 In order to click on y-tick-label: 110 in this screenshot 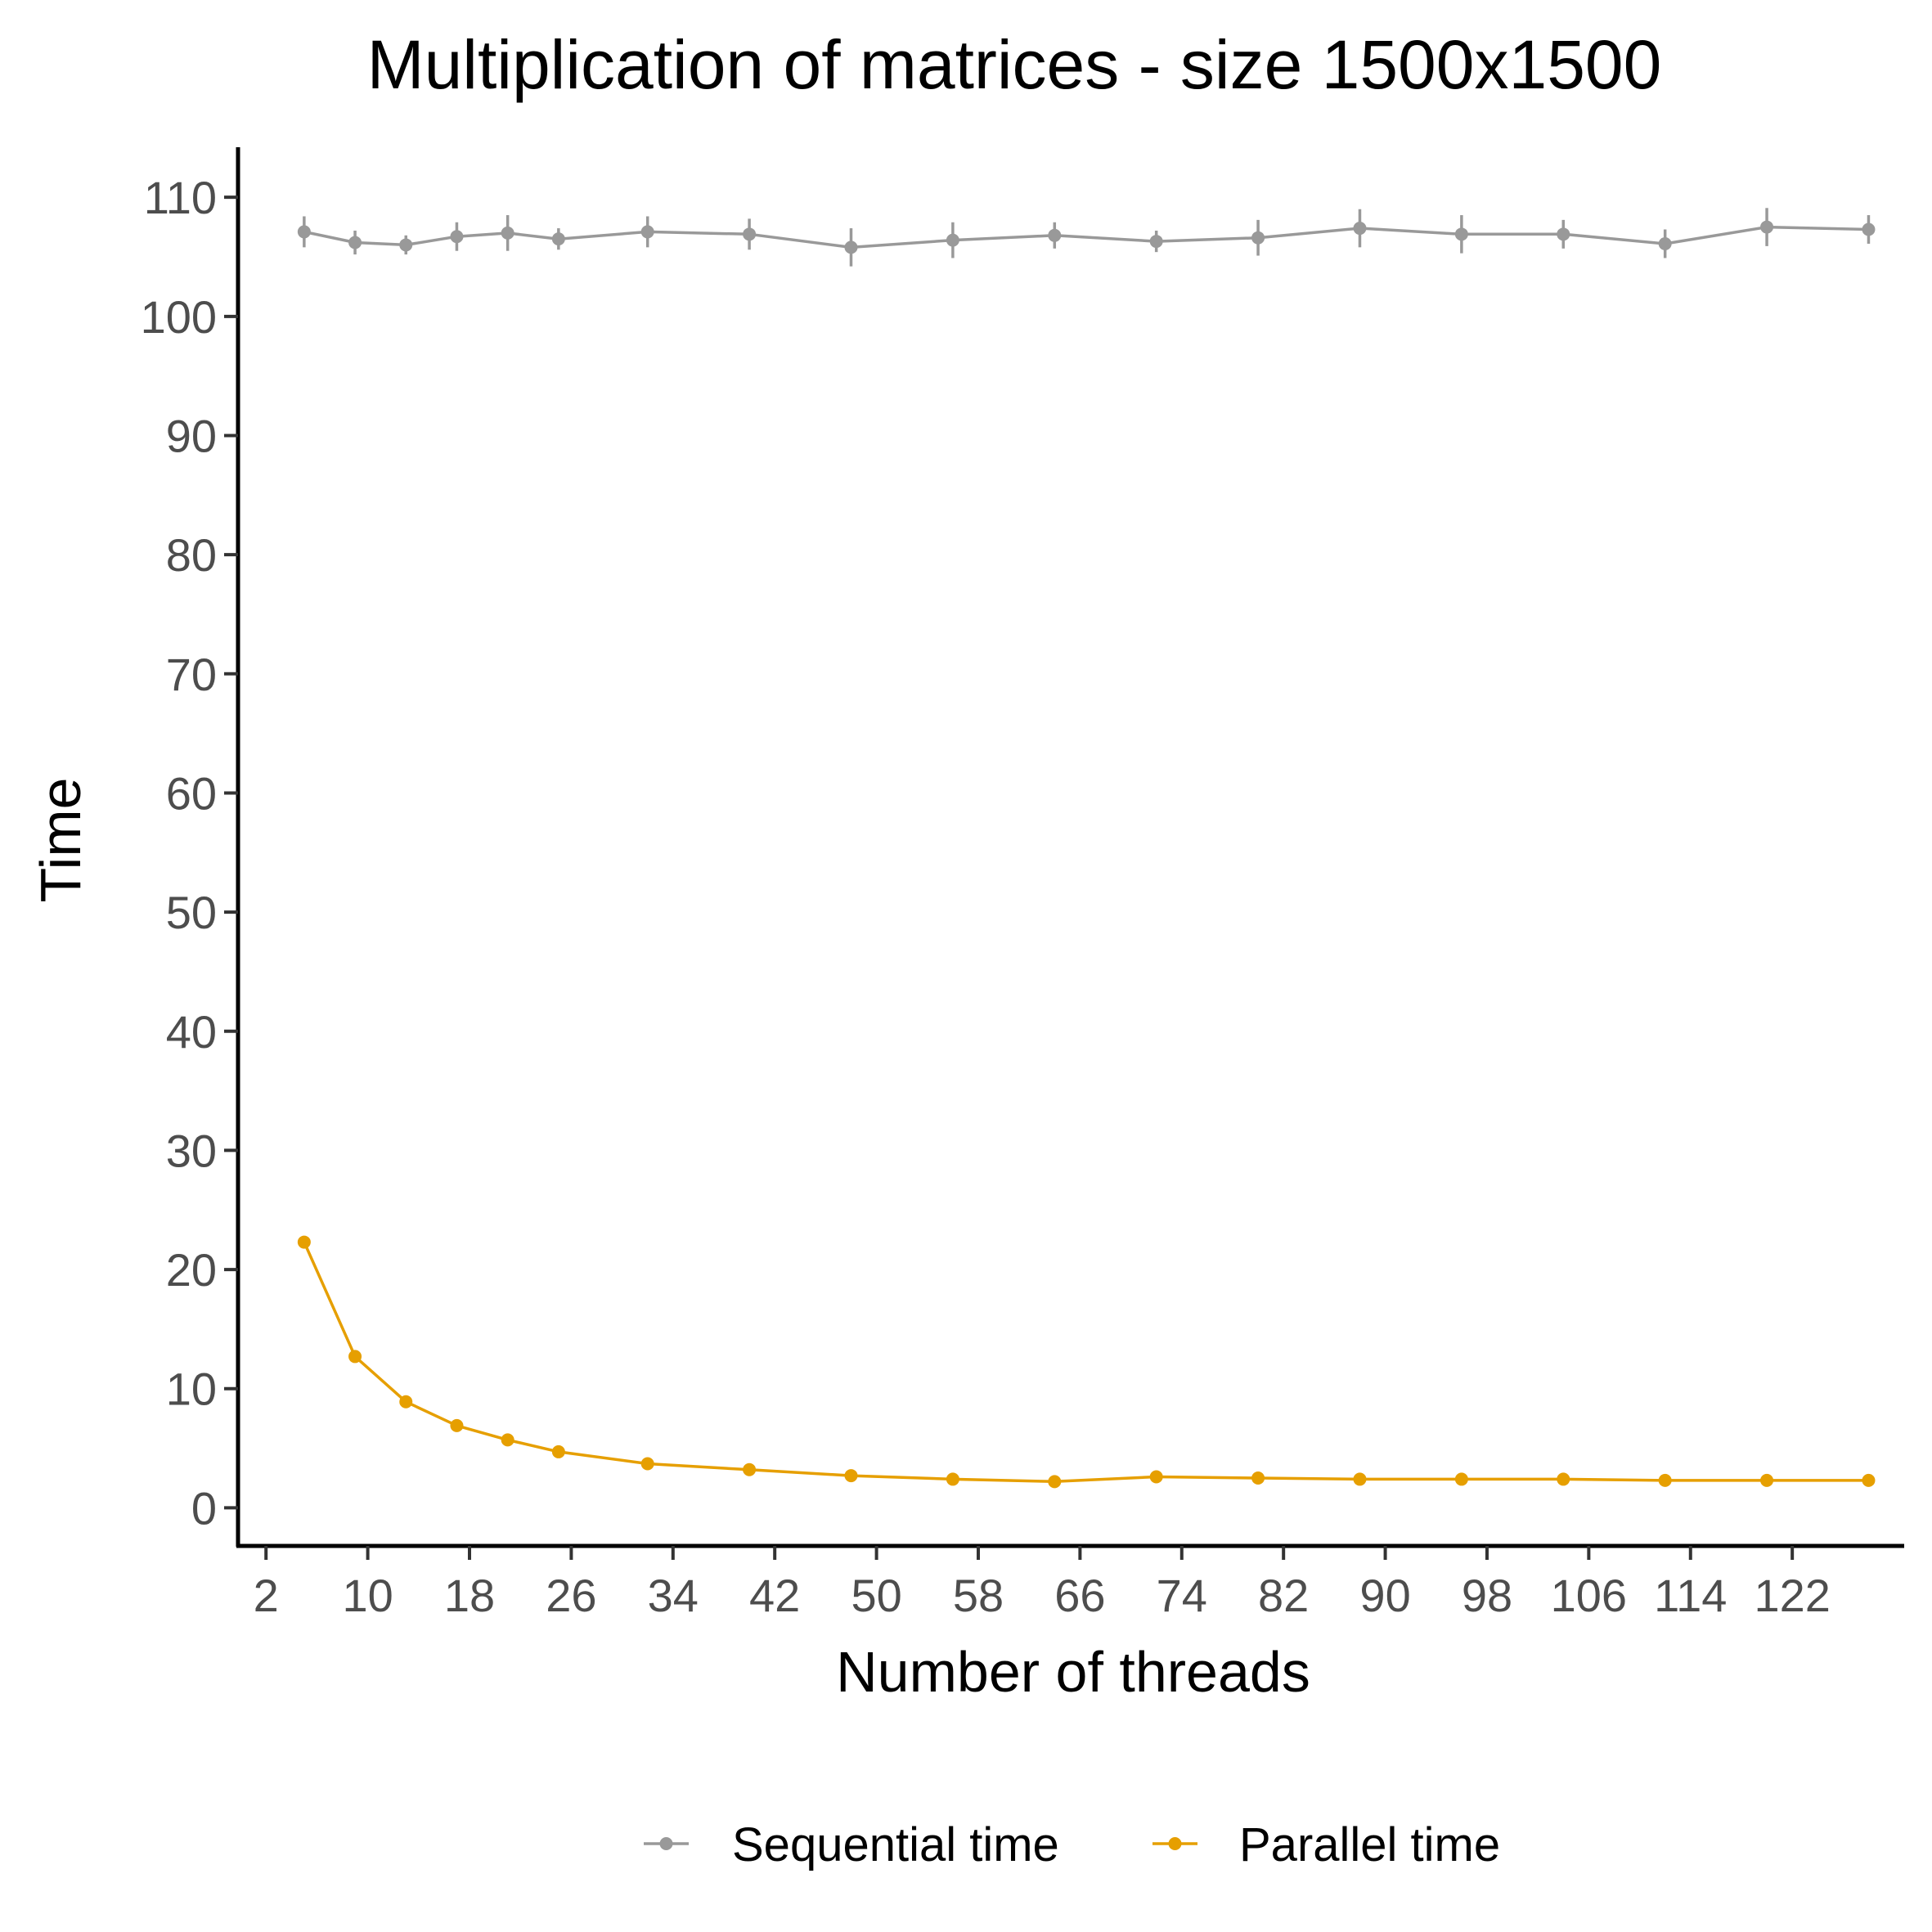, I will do `click(181, 198)`.